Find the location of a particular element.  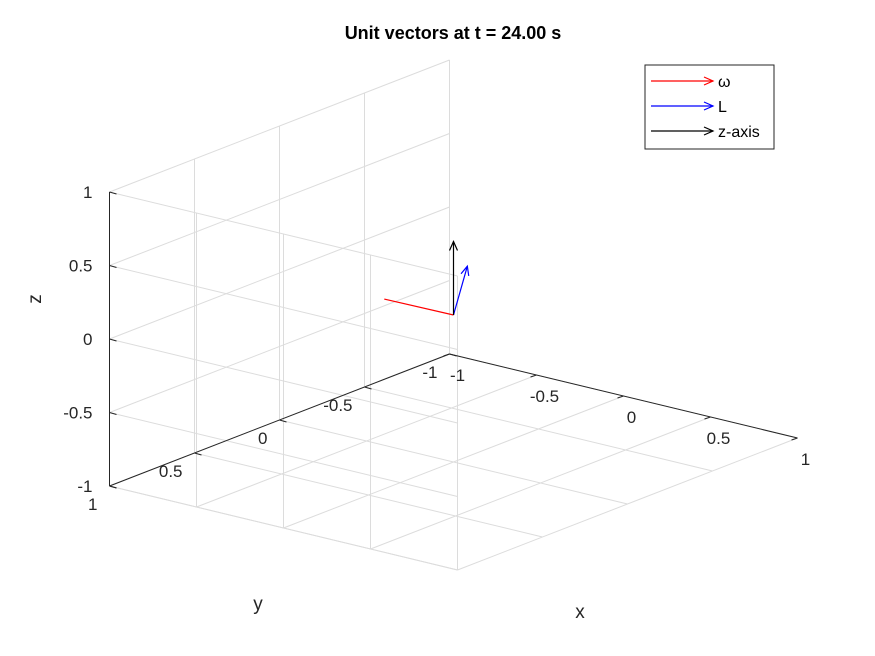

x-tick-label: -0.5 is located at coordinates (544, 396).